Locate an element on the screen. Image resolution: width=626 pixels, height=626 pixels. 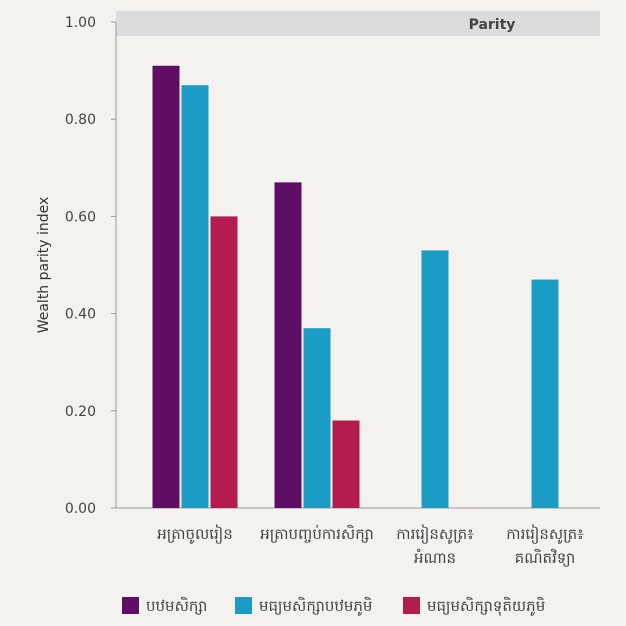
legend-label: មធ្យមសិក្សាបឋមភូមិ is located at coordinates (315, 606).